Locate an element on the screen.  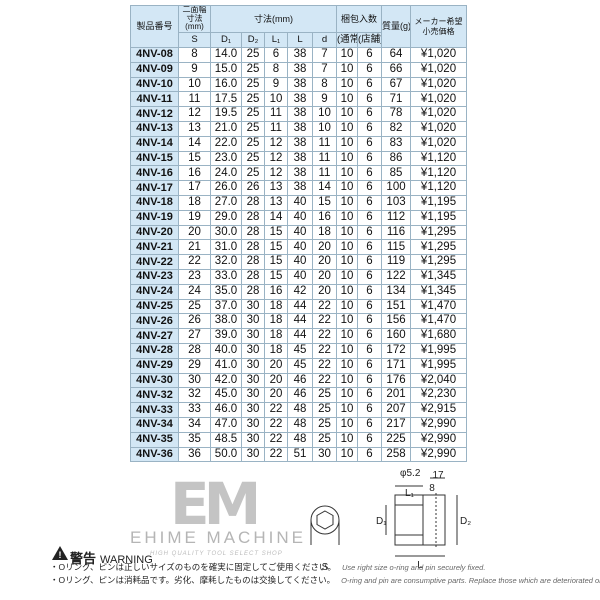
table-cell: 15.0 is located at coordinates (226, 69).